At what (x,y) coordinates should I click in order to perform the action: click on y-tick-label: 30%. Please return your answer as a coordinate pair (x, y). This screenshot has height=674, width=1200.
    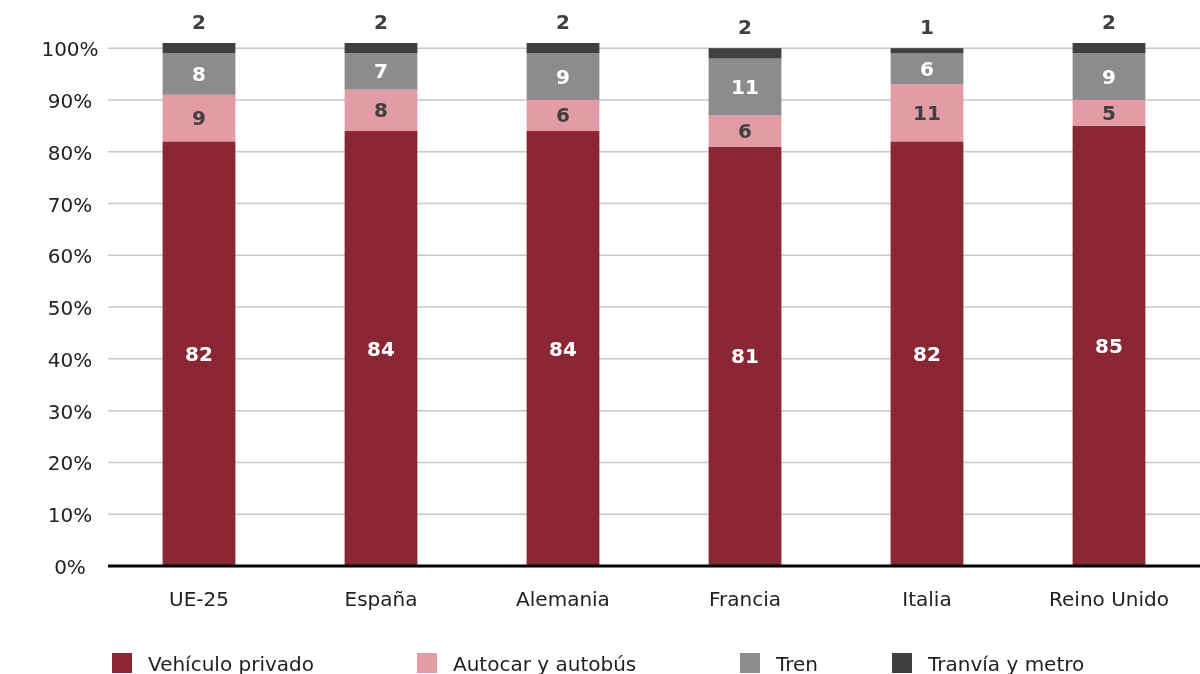
    Looking at the image, I should click on (70, 411).